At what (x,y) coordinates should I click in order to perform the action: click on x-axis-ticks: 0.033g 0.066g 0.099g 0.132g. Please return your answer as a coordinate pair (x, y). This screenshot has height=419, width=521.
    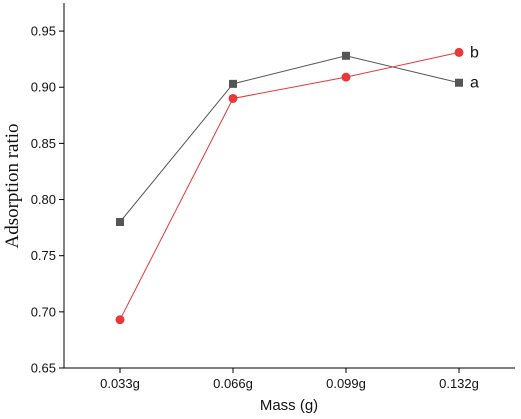
    Looking at the image, I should click on (289, 379).